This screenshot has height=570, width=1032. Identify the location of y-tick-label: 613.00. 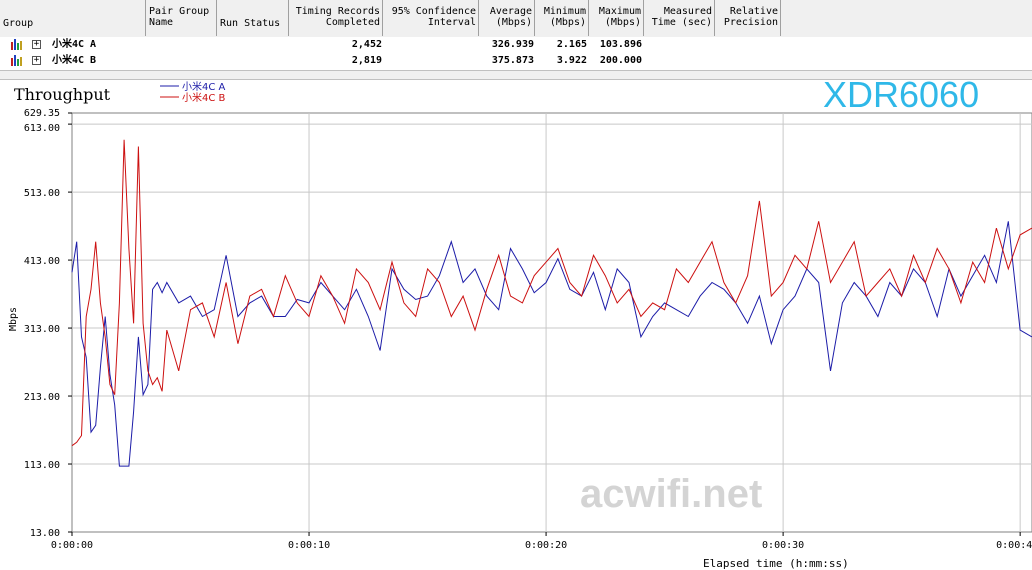
(42, 128).